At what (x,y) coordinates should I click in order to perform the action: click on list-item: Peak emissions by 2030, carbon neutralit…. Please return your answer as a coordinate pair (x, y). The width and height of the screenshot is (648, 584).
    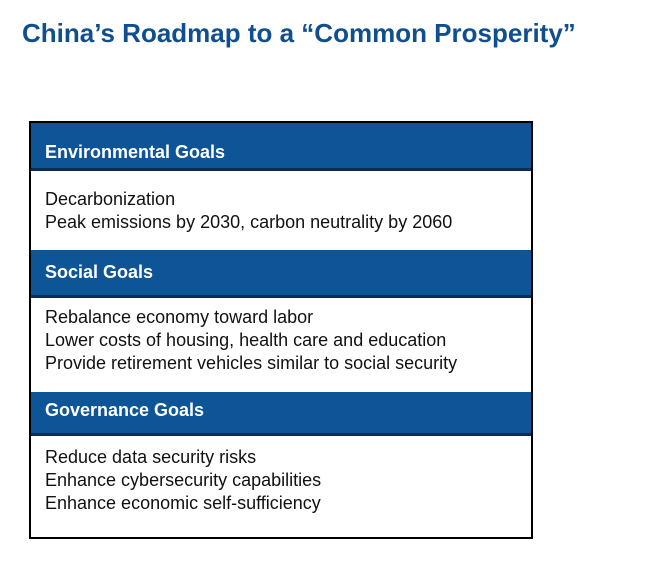
    Looking at the image, I should click on (249, 222).